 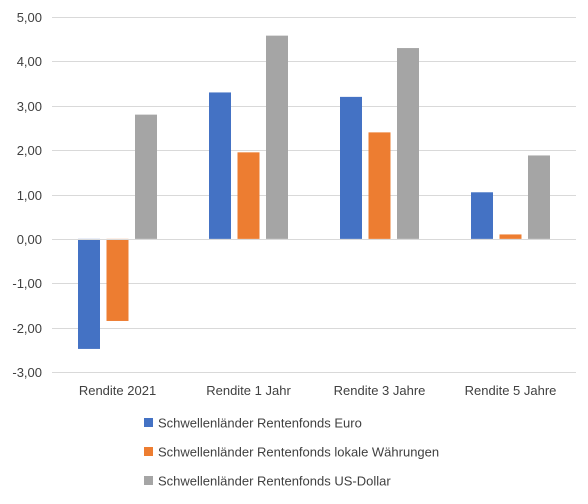 I want to click on y-tick-label: 3,00, so click(x=29, y=106).